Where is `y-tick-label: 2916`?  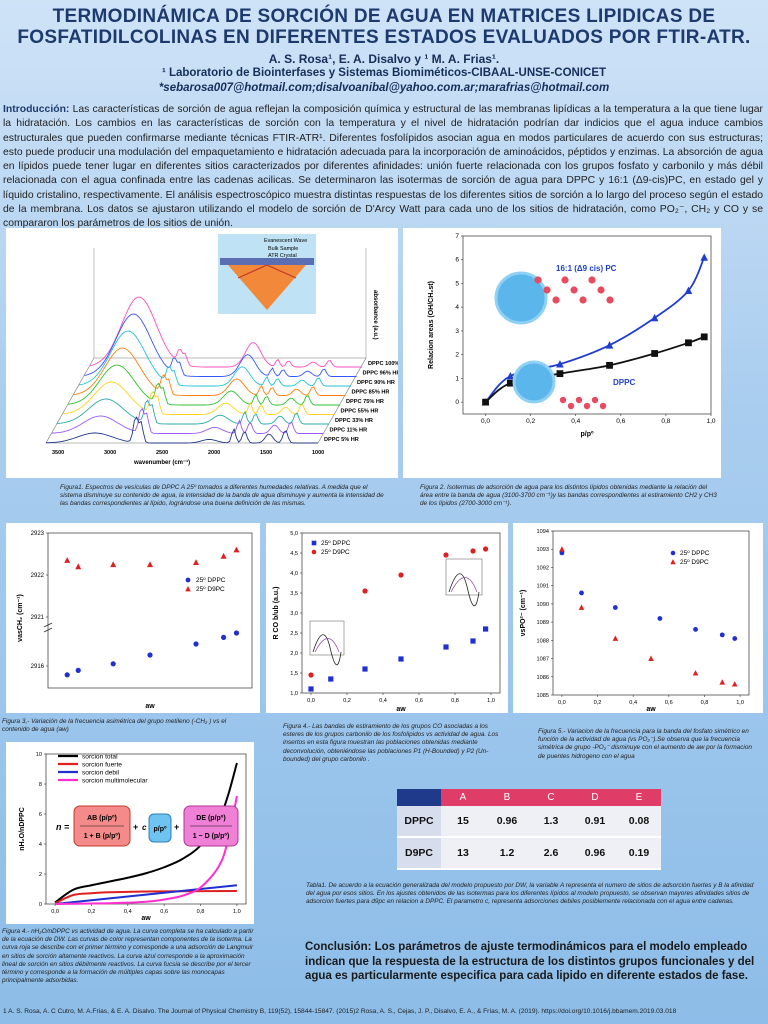 y-tick-label: 2916 is located at coordinates (38, 667).